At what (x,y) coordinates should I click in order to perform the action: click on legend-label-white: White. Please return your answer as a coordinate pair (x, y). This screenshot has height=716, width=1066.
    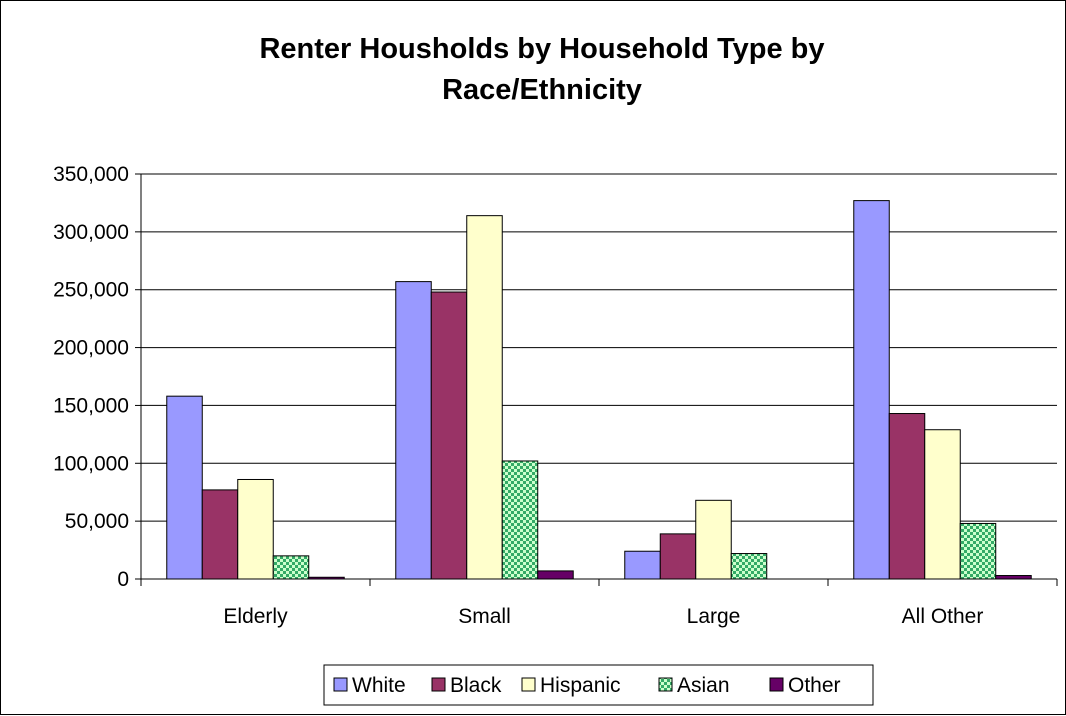
    Looking at the image, I should click on (379, 685).